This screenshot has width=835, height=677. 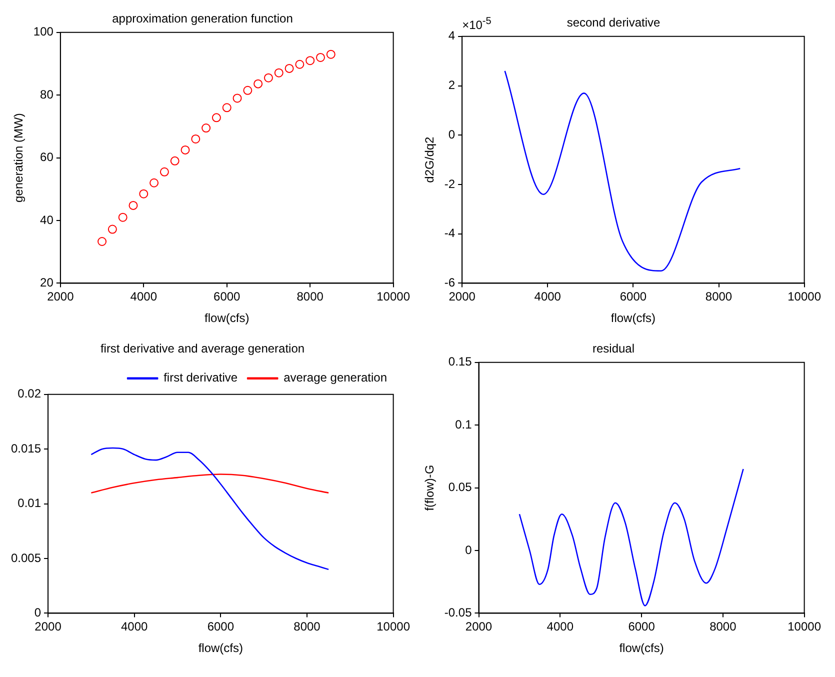 I want to click on legend-label: average generation, so click(x=336, y=377).